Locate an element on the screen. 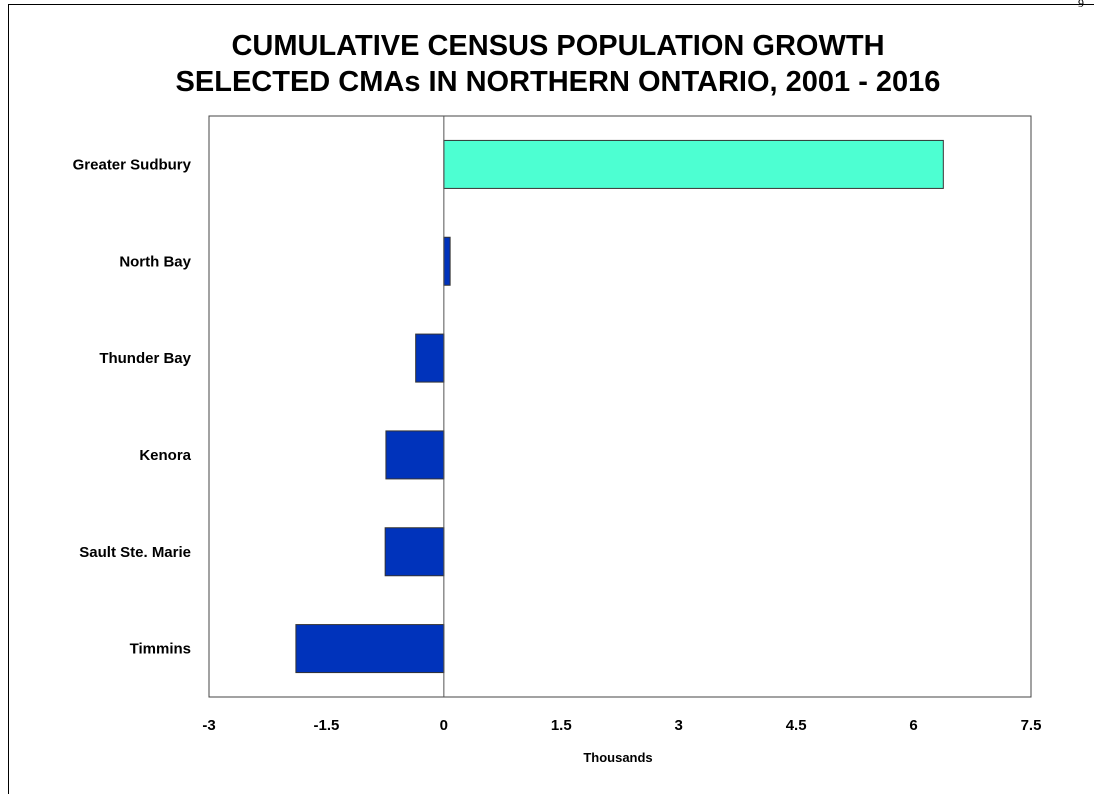 The width and height of the screenshot is (1096, 796). category-label-north-bay: North Bay is located at coordinates (155, 261).